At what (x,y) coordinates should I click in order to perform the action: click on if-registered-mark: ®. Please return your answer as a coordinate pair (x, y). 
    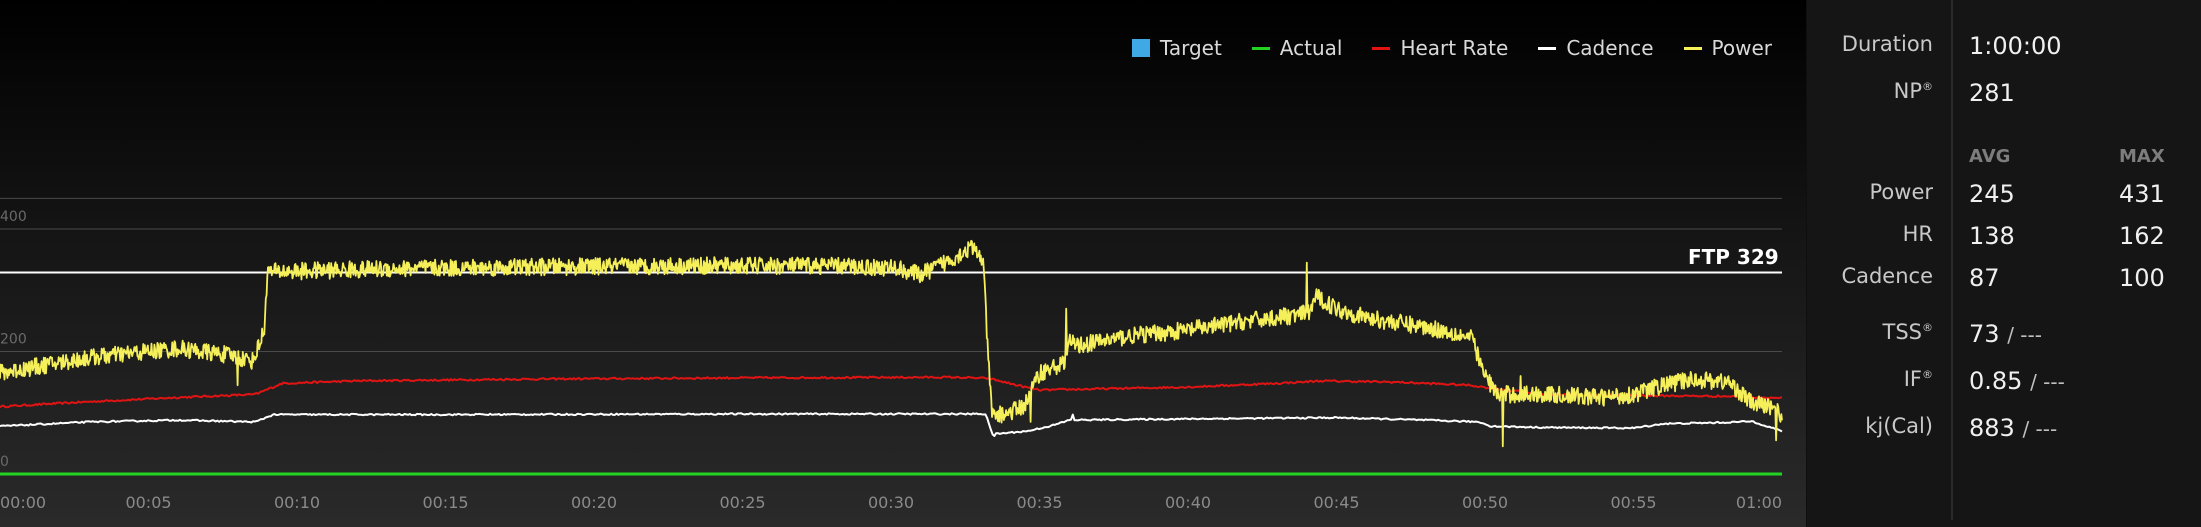
    Looking at the image, I should click on (1927, 374).